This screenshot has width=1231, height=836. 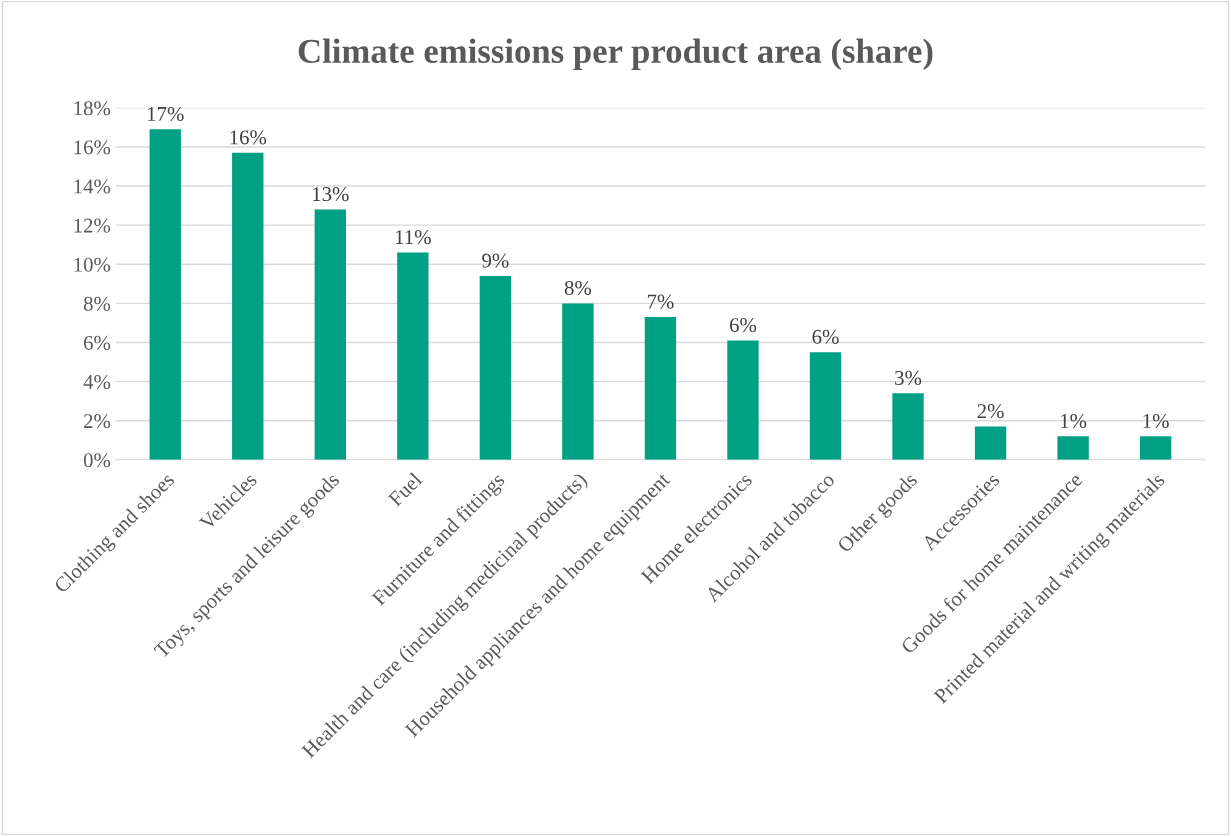 I want to click on data-label: 7%, so click(x=660, y=301).